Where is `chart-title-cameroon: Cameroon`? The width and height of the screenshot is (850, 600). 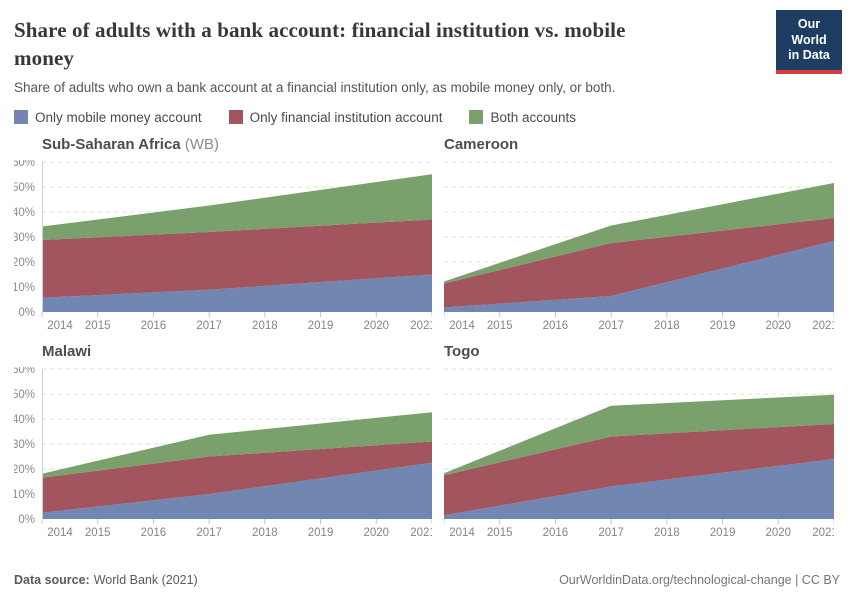
chart-title-cameroon: Cameroon is located at coordinates (639, 144).